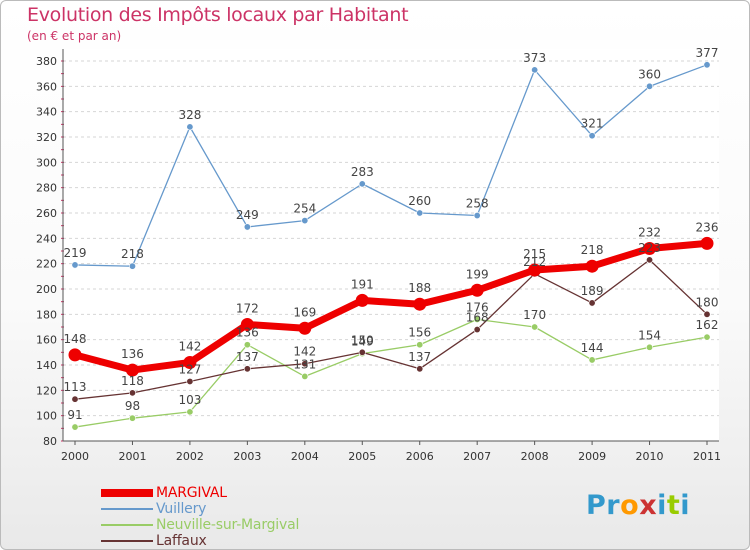 The image size is (750, 550). I want to click on proxiti-logo: Proxiti, so click(638, 505).